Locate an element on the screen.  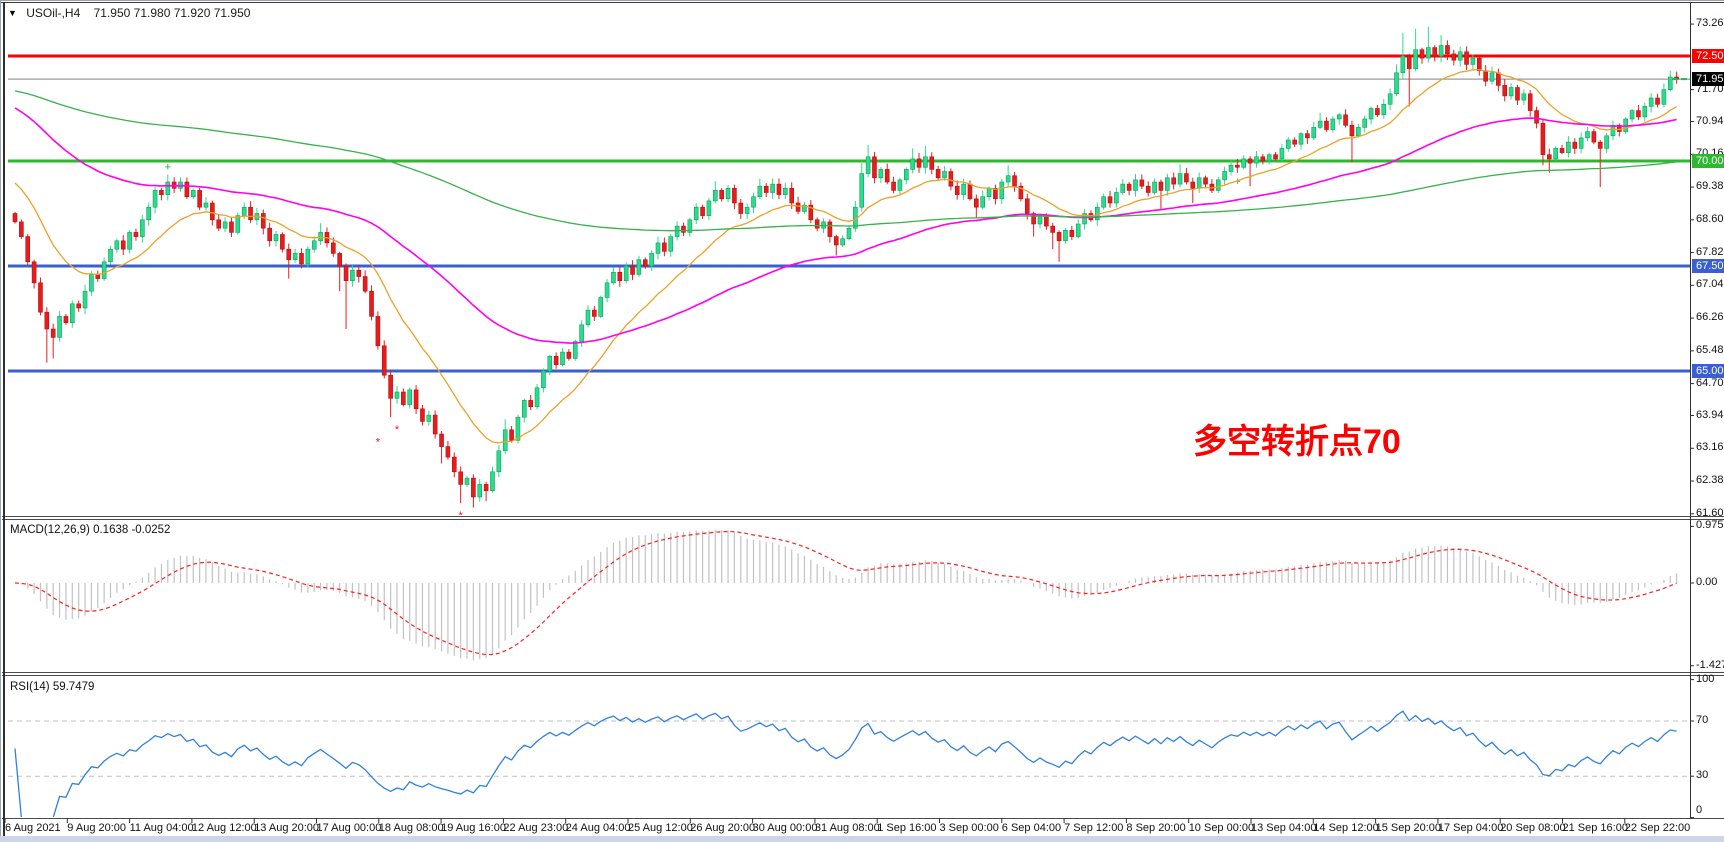
time-label-8: 22 Aug 23:00 is located at coordinates (536, 828).